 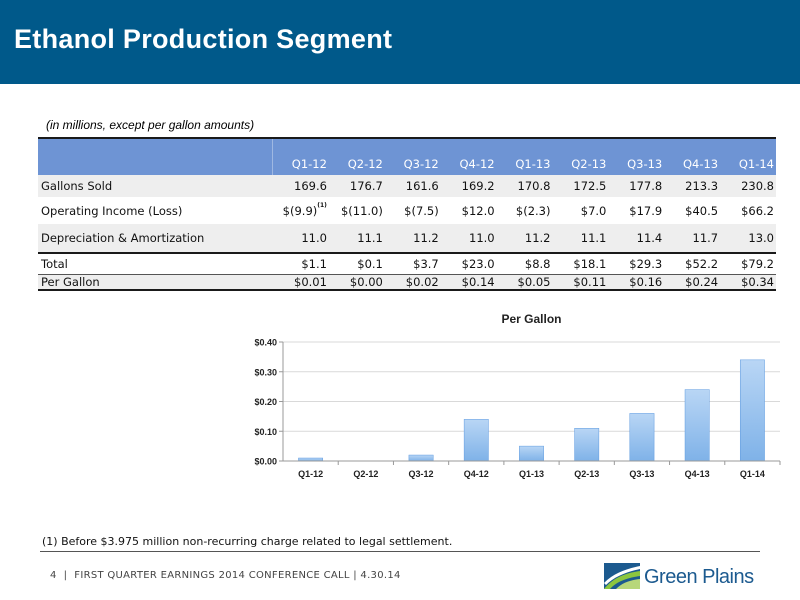 I want to click on table-cell: $29.3, so click(x=636, y=263).